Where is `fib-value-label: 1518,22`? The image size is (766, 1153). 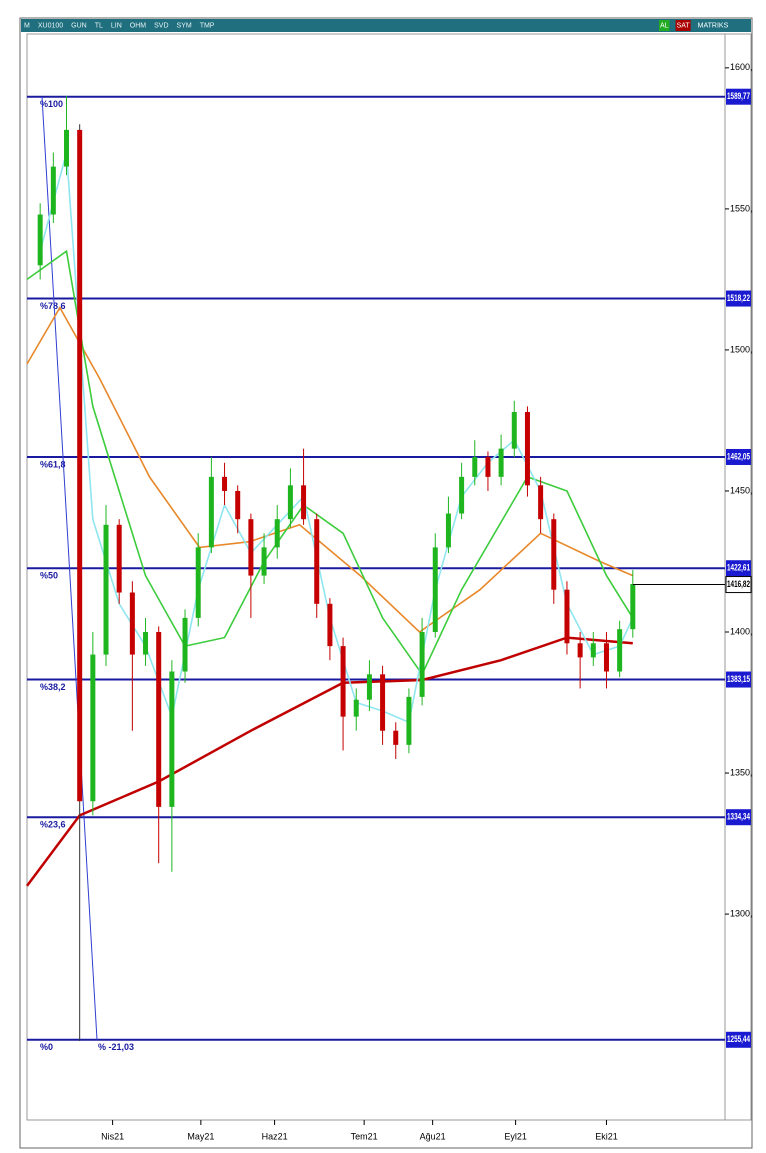
fib-value-label: 1518,22 is located at coordinates (738, 298).